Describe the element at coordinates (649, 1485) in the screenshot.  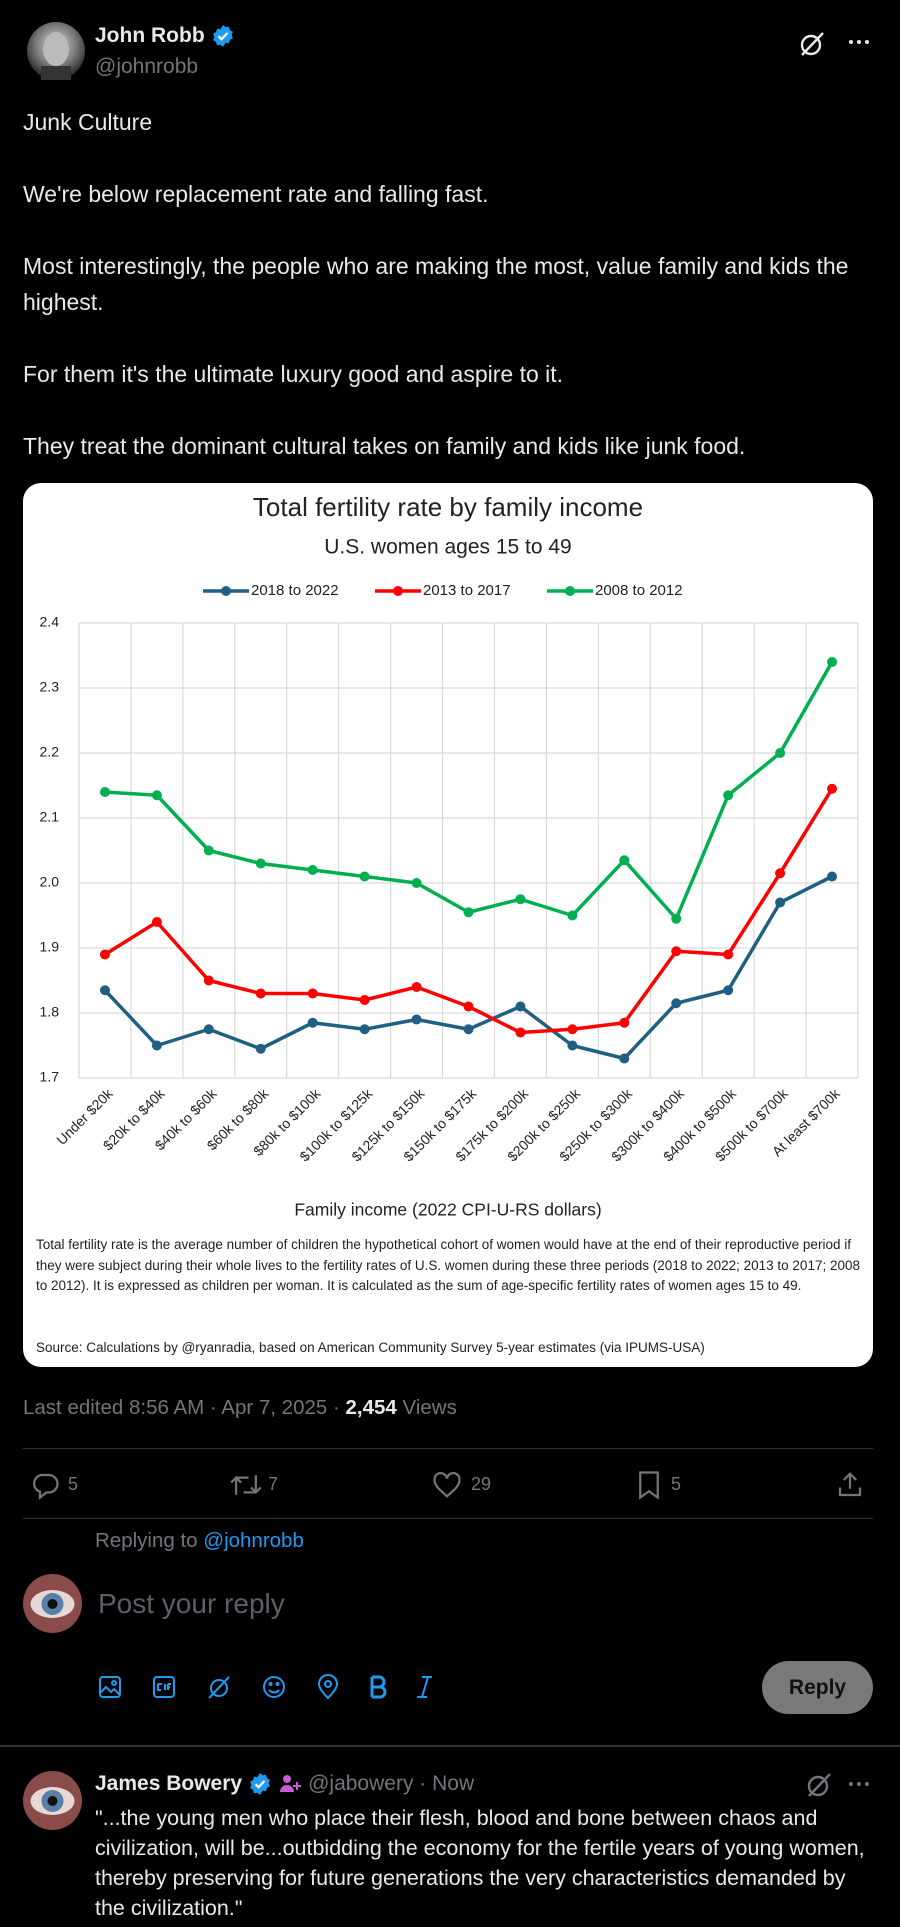
I see `bookmark-icon` at that location.